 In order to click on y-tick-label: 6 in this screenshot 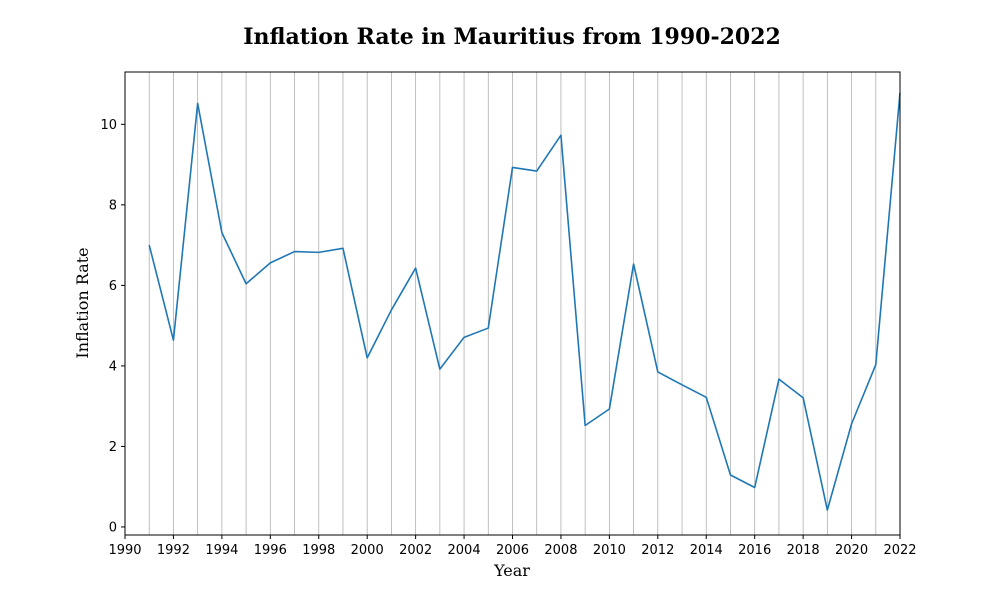, I will do `click(113, 286)`.